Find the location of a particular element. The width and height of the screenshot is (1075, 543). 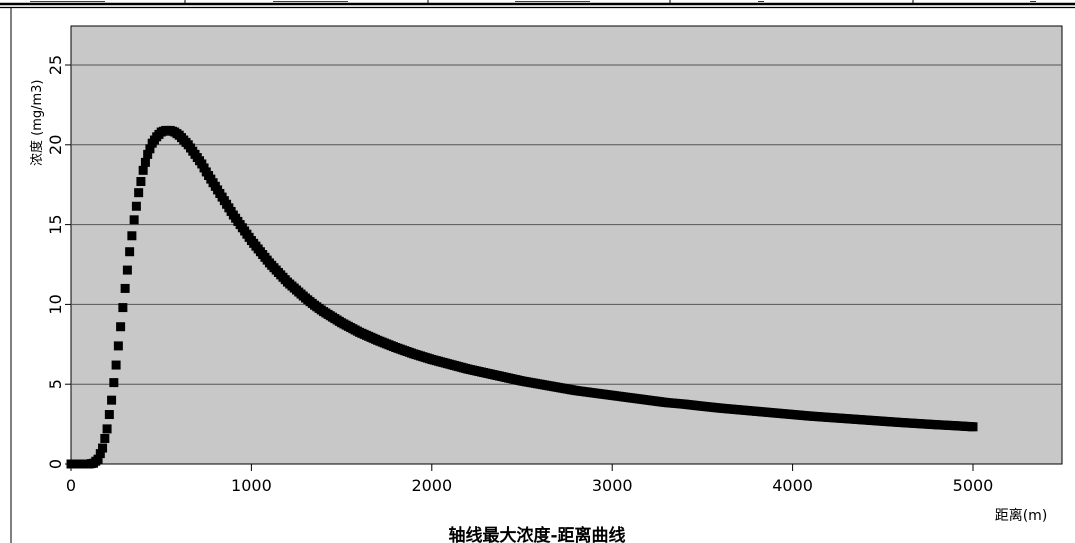

y-tick-label: 25 is located at coordinates (55, 65).